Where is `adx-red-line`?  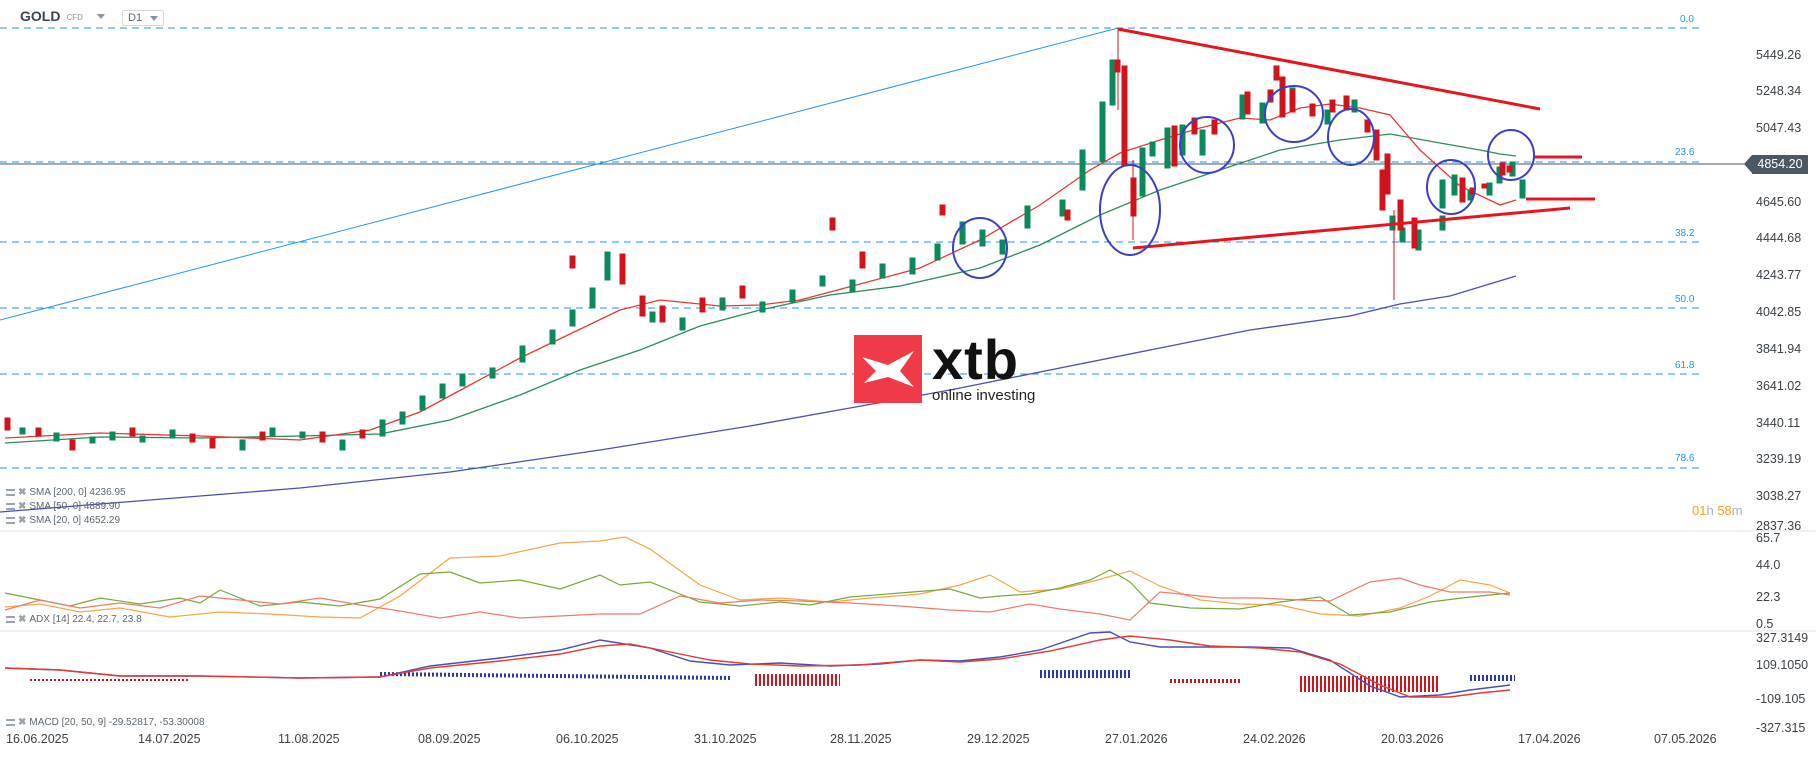 adx-red-line is located at coordinates (757, 599).